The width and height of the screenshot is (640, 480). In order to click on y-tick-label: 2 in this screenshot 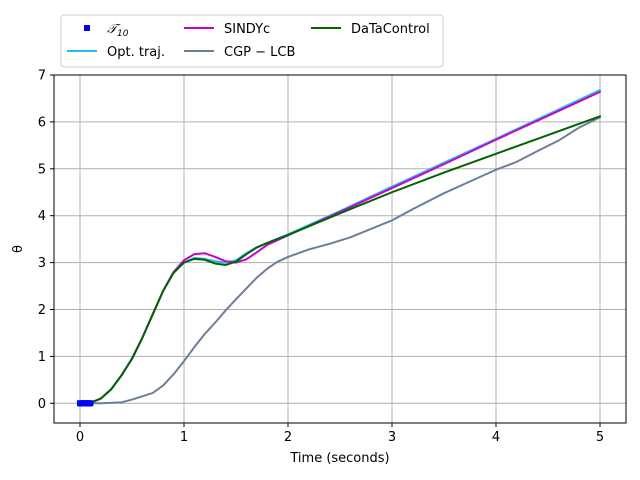, I will do `click(42, 310)`.